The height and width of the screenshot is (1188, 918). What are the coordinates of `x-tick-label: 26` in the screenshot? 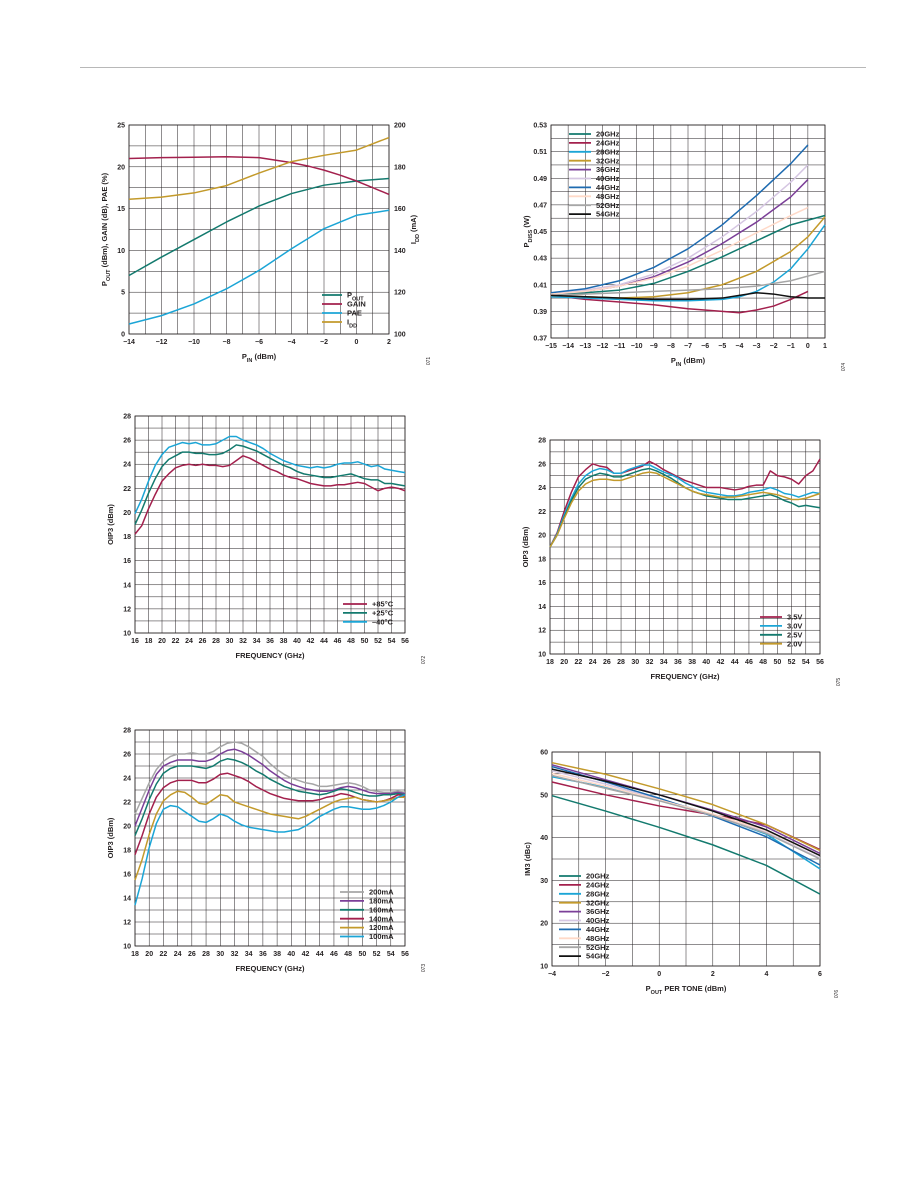 It's located at (203, 641).